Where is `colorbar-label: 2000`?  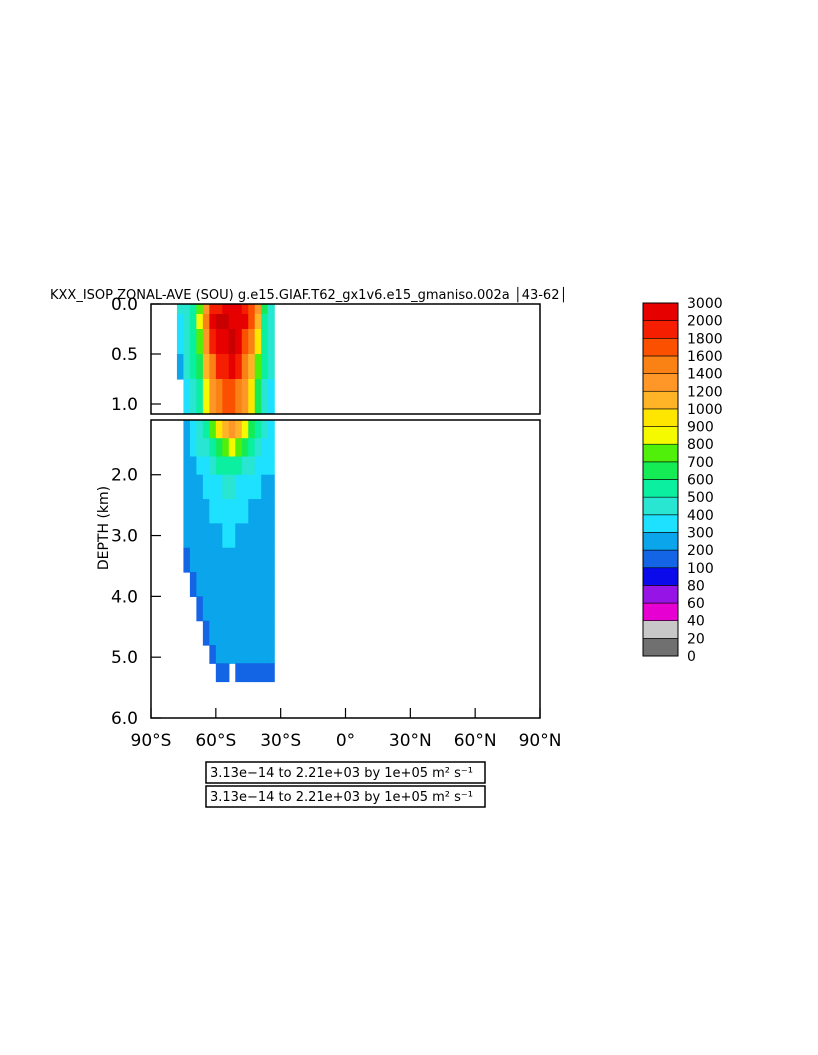
colorbar-label: 2000 is located at coordinates (705, 322).